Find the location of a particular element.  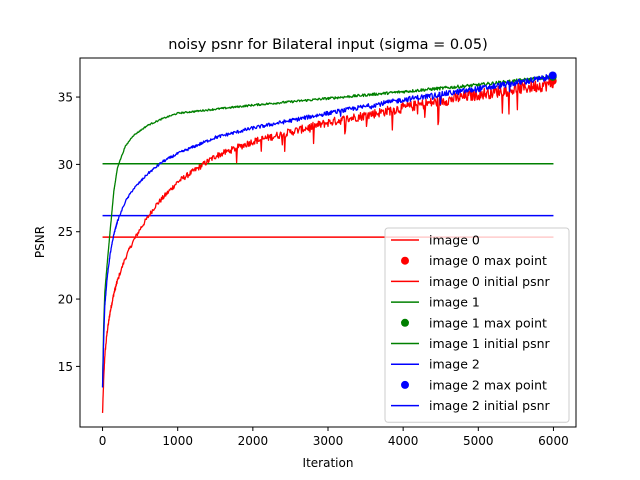

legend-initial-psnr-1: image 1 initial psnr is located at coordinates (471, 343).